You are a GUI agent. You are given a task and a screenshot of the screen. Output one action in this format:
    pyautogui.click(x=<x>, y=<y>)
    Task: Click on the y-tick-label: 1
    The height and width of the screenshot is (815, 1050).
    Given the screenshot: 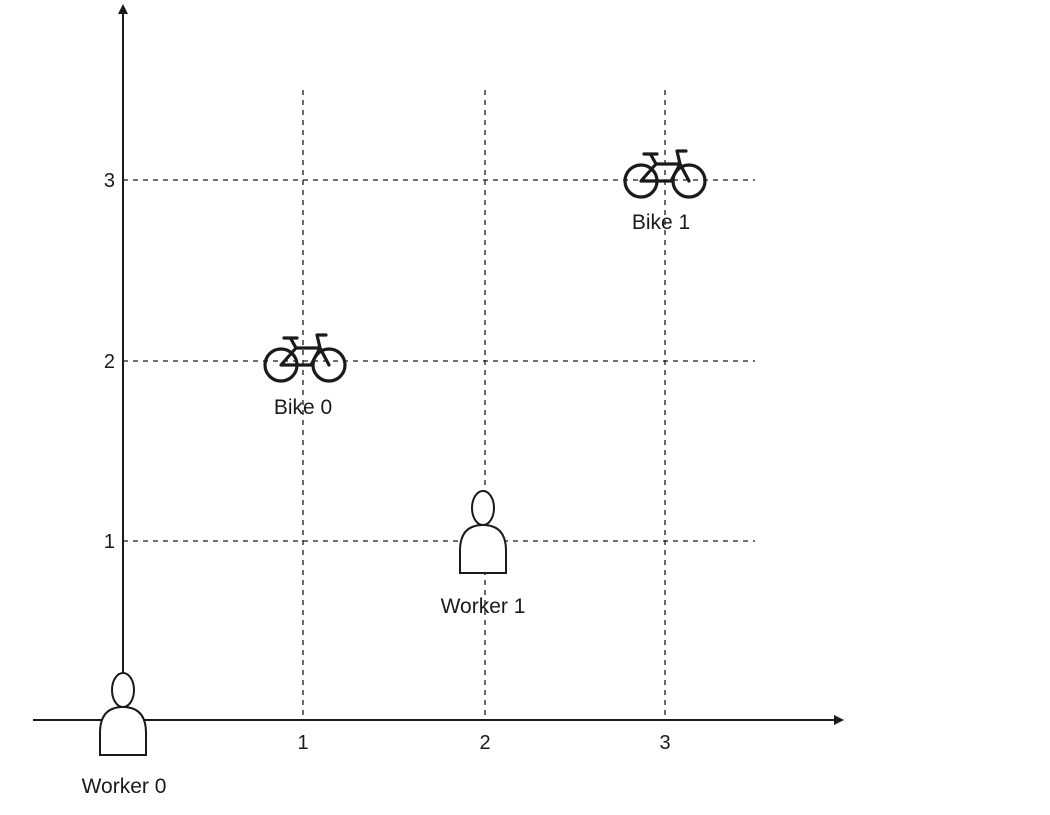 What is the action you would take?
    pyautogui.click(x=109, y=542)
    